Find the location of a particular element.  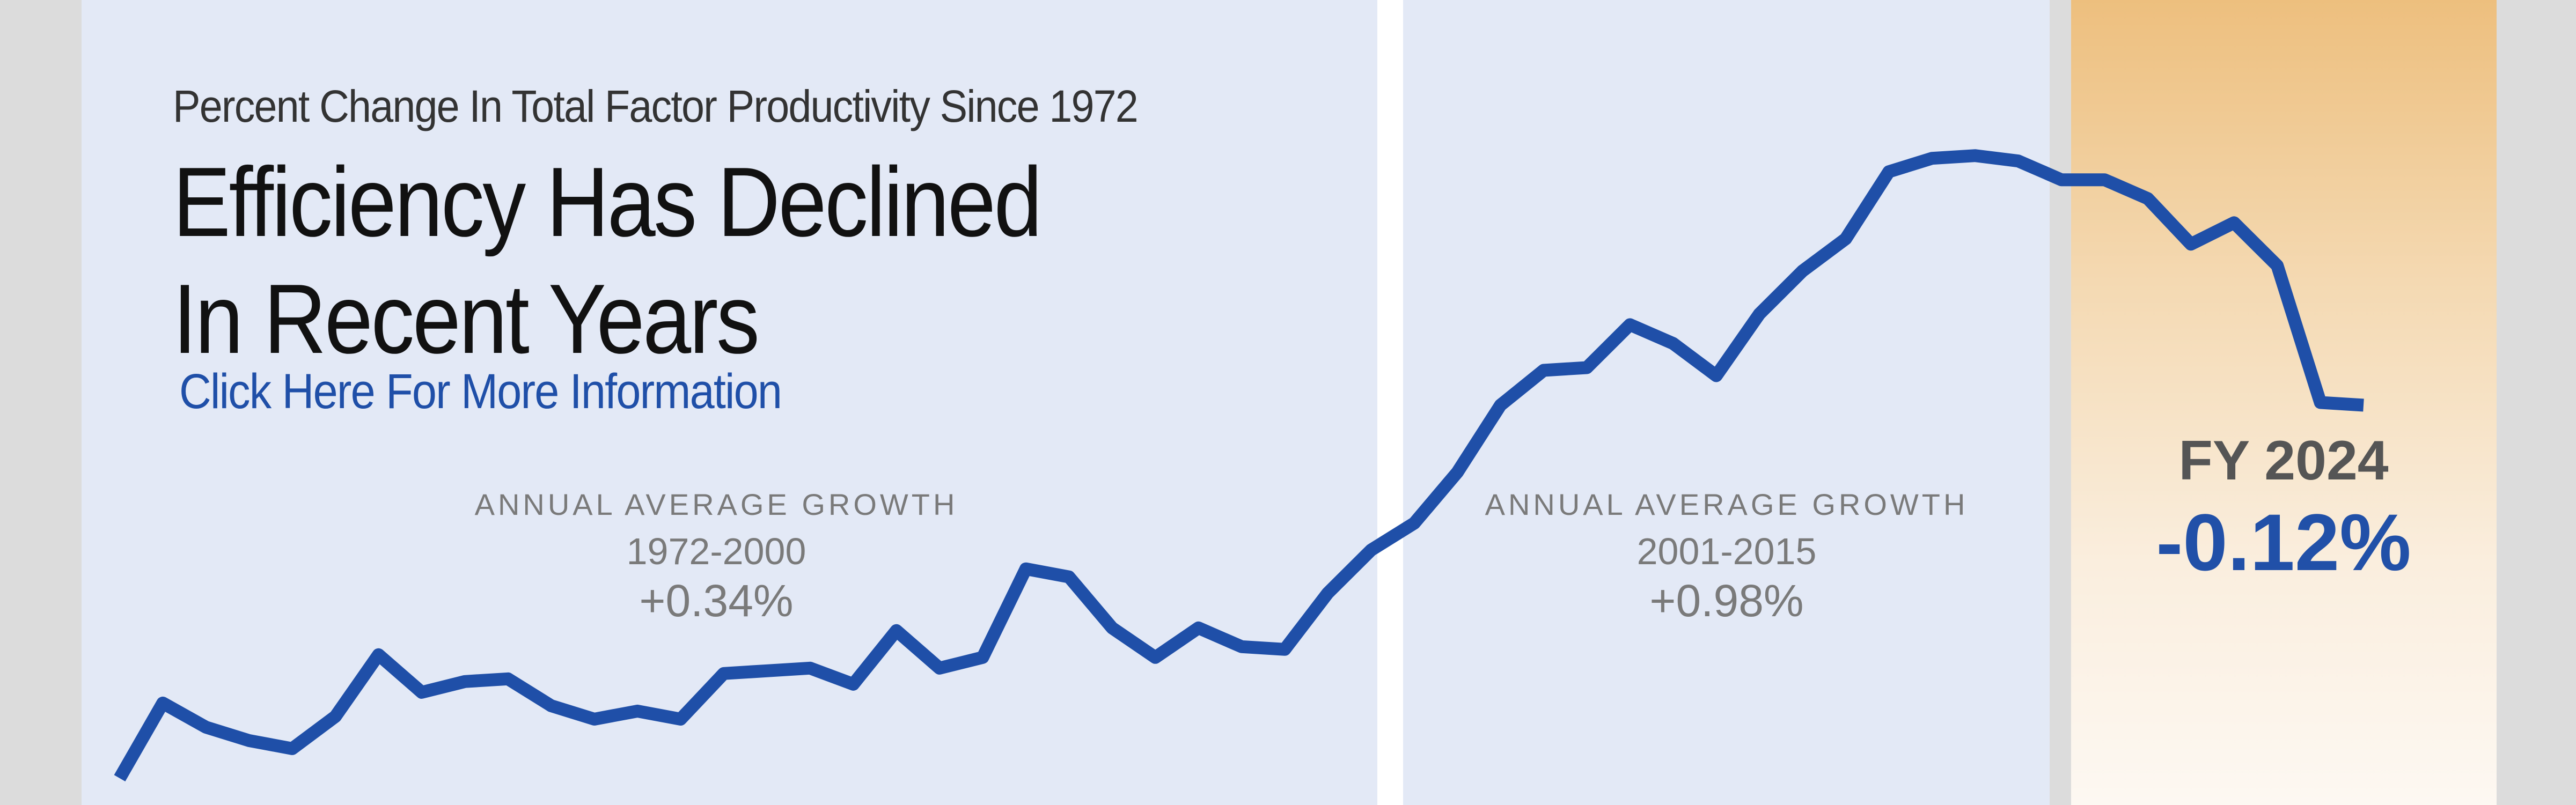

more-information-link: Click Here For More Information is located at coordinates (480, 391).